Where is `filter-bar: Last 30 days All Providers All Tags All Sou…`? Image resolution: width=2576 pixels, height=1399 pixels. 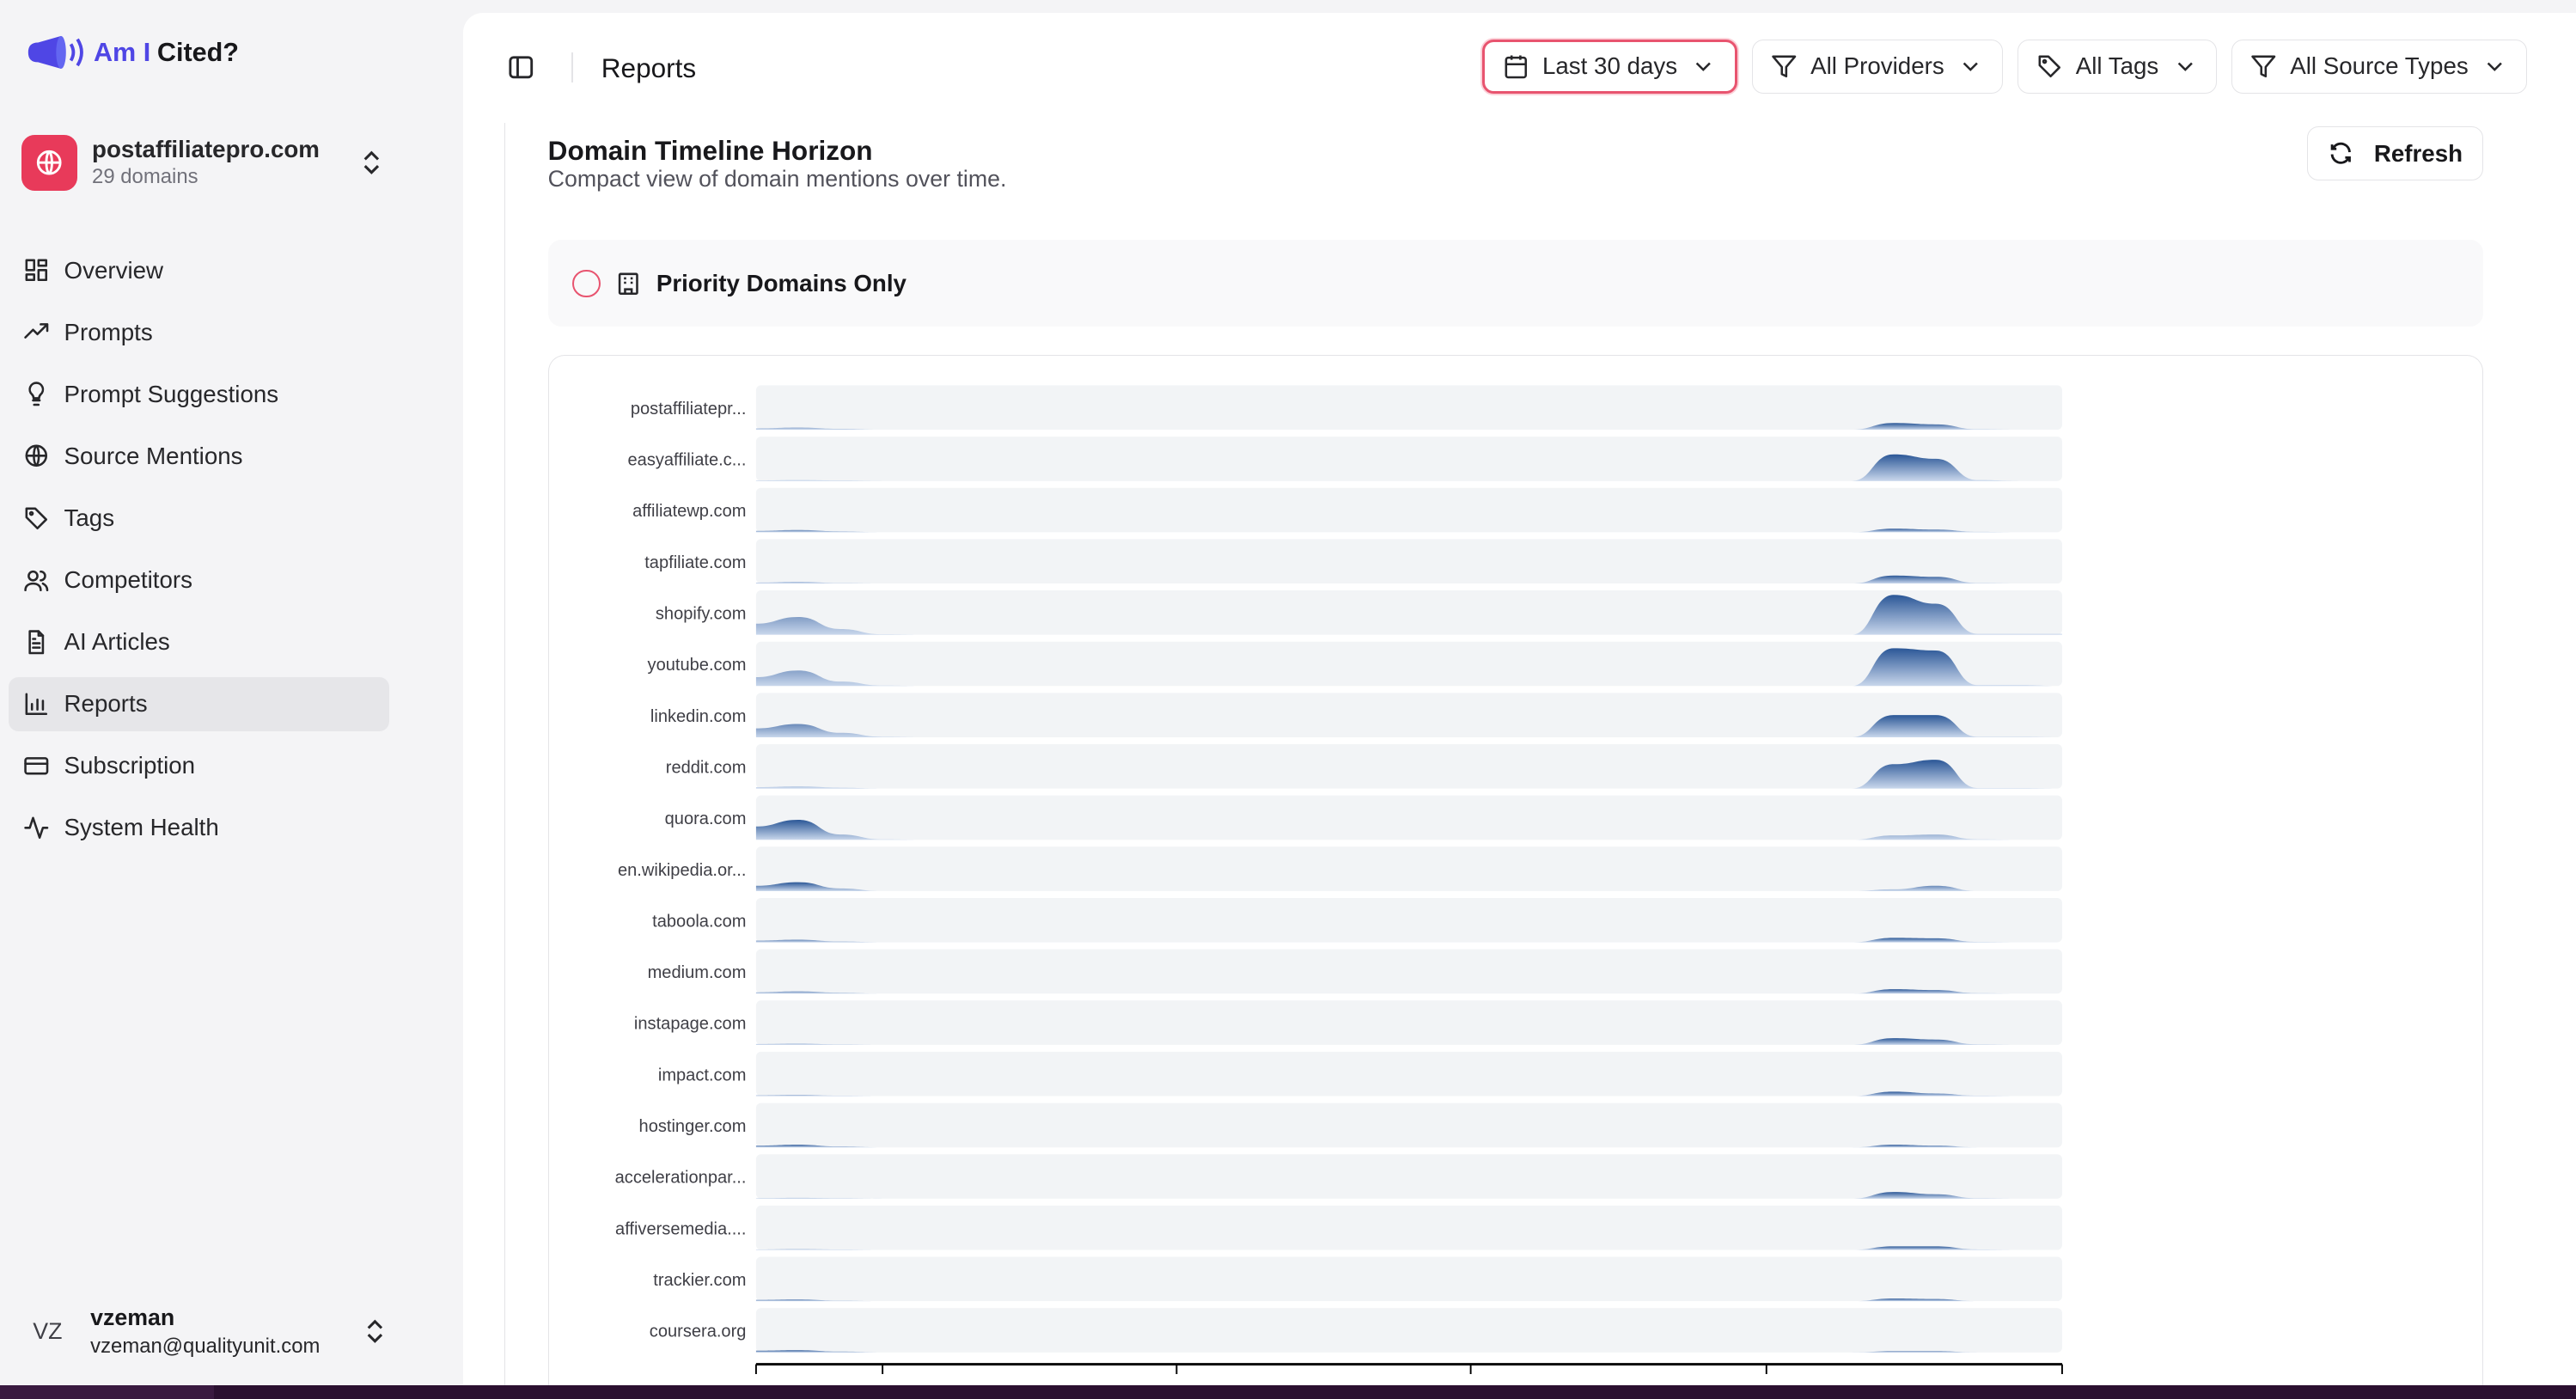
filter-bar: Last 30 days All Providers All Tags All Sou… is located at coordinates (2005, 66).